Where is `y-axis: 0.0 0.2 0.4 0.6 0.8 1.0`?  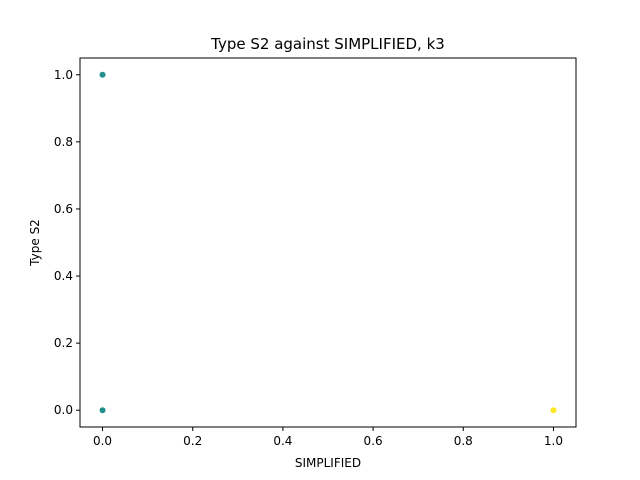 y-axis: 0.0 0.2 0.4 0.6 0.8 1.0 is located at coordinates (67, 242).